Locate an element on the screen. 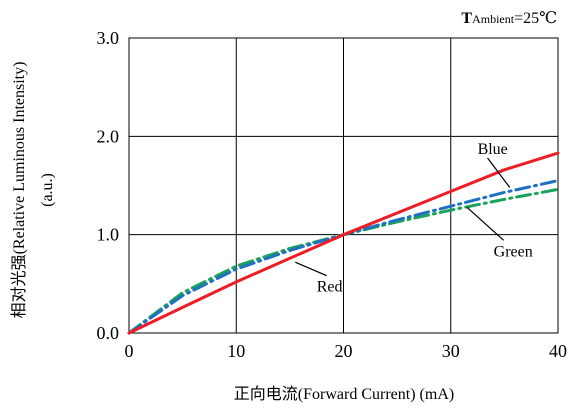 The image size is (578, 408). y-tick-label-0: 0.0 is located at coordinates (108, 333).